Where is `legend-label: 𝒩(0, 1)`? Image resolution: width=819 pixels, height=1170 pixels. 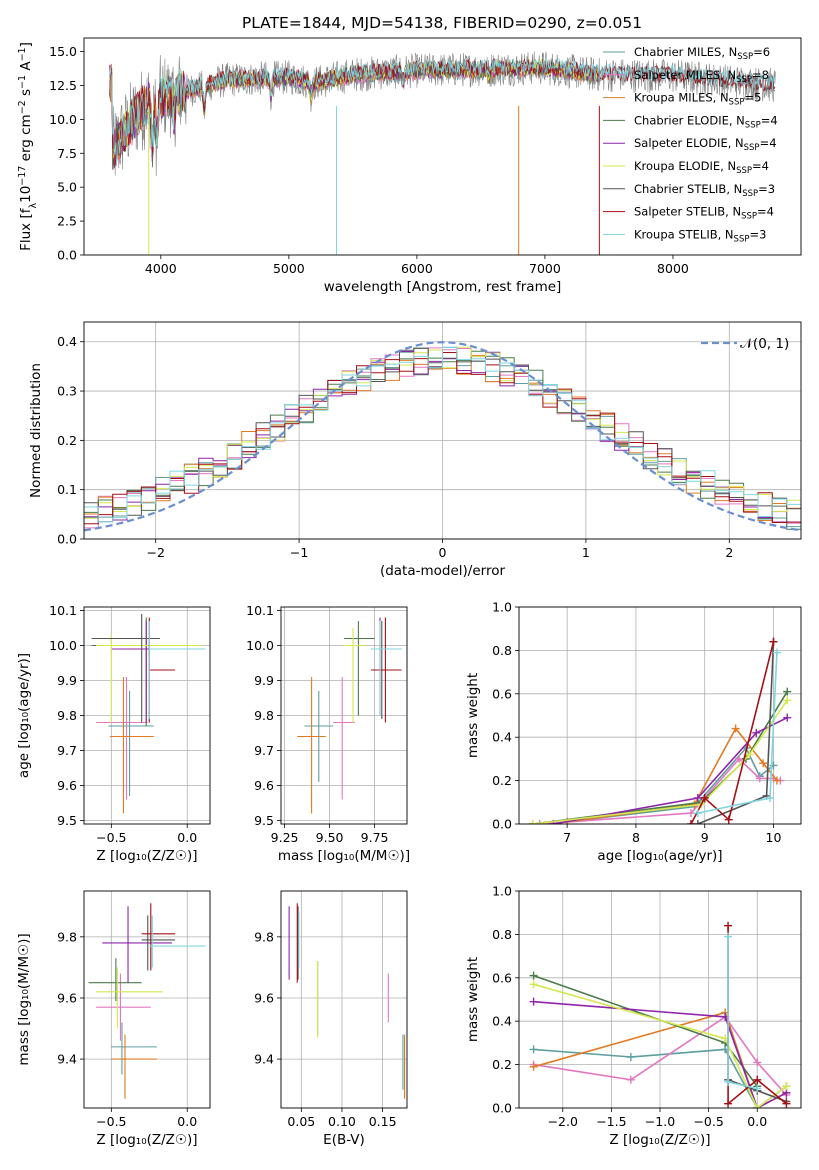 legend-label: 𝒩(0, 1) is located at coordinates (764, 344).